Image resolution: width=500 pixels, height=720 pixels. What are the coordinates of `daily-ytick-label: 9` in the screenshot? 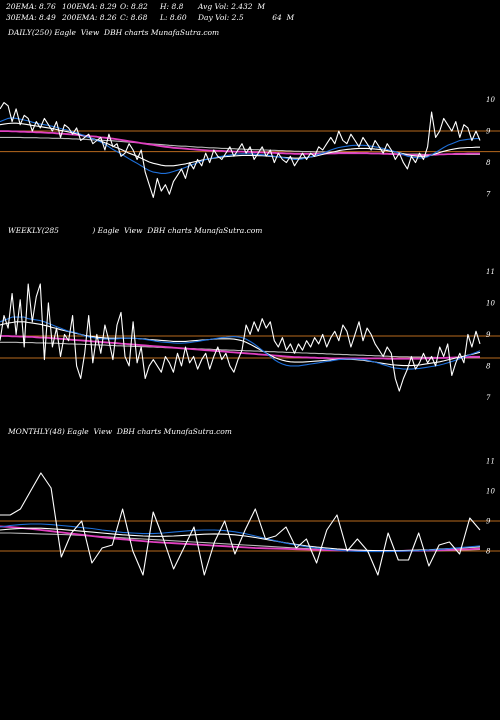 It's located at (488, 132).